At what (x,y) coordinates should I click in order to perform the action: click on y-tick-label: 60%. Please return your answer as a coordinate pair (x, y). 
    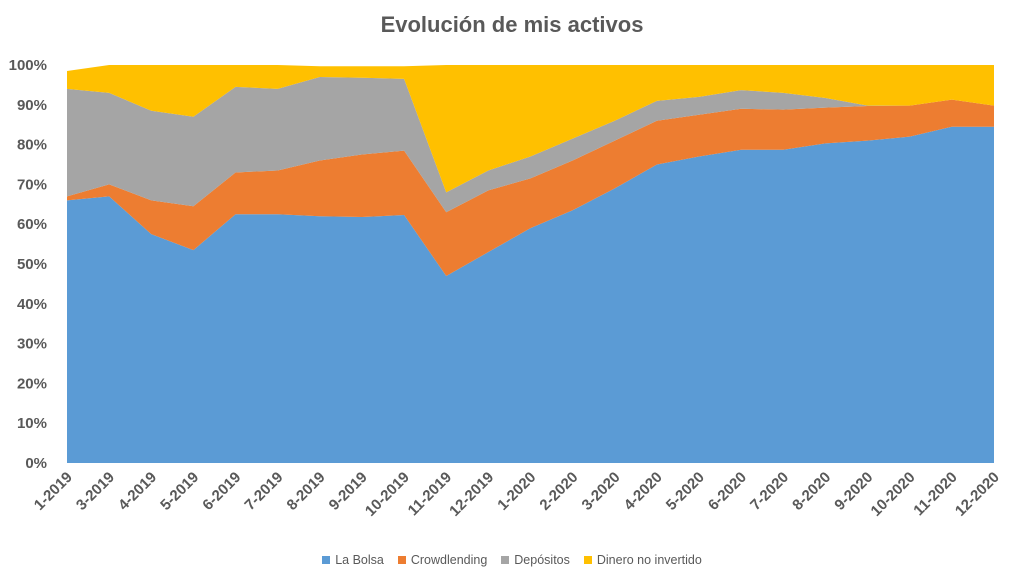
    Looking at the image, I should click on (32, 224).